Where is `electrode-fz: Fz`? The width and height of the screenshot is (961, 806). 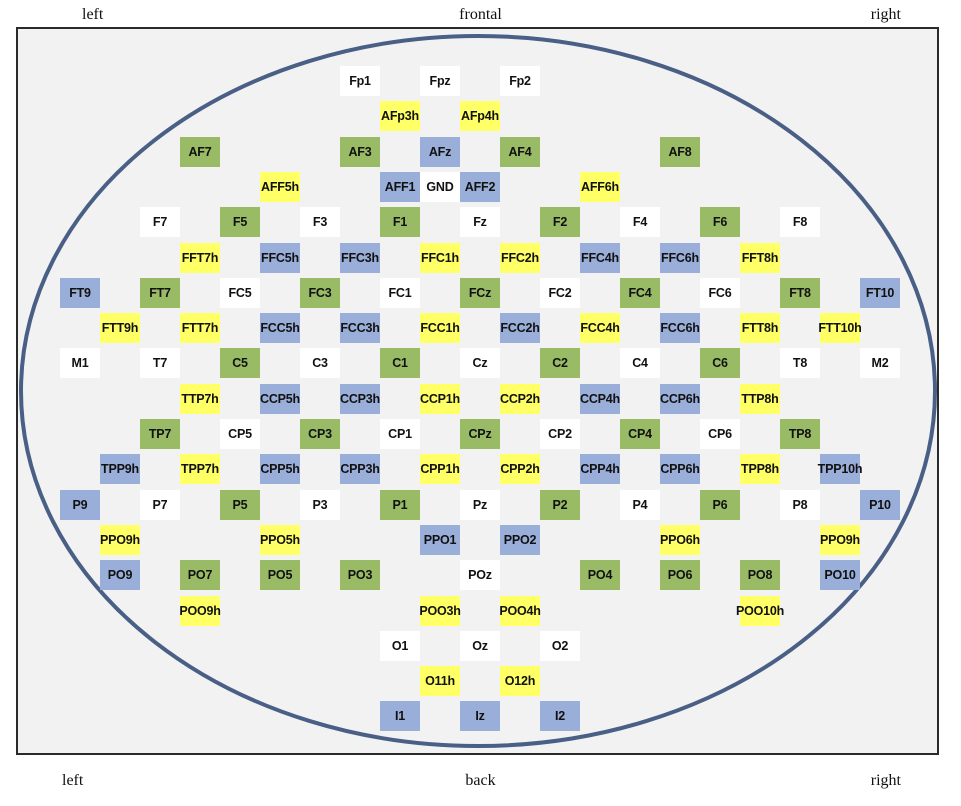
electrode-fz: Fz is located at coordinates (480, 222).